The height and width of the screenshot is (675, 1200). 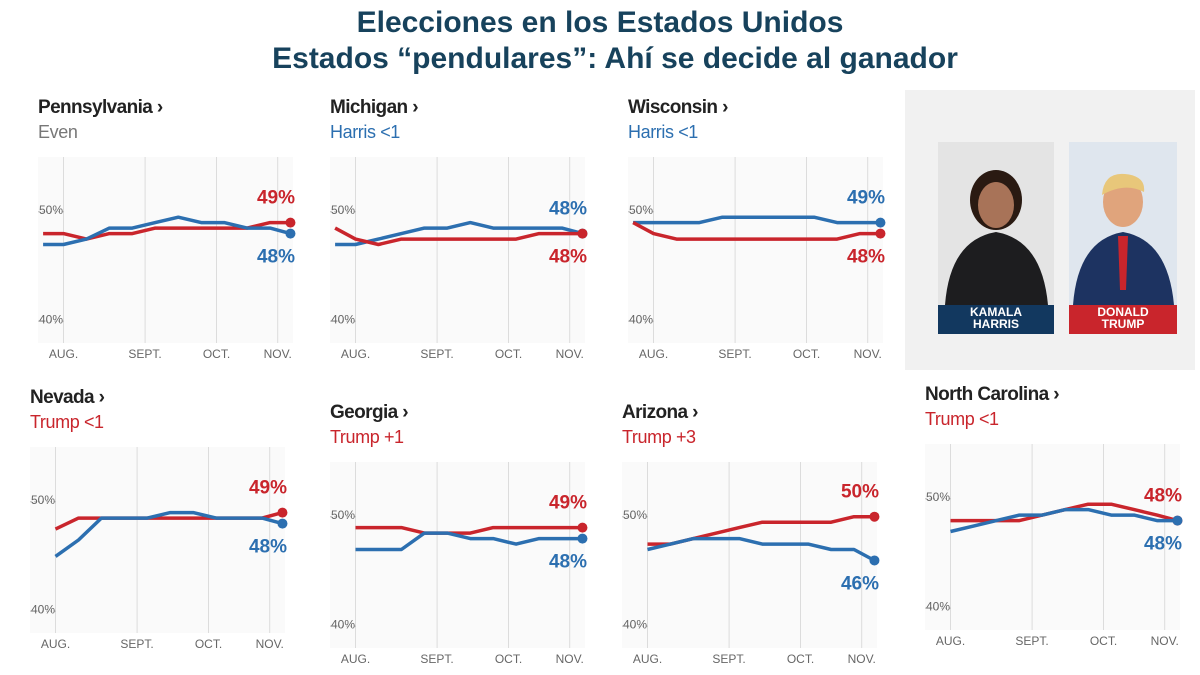 I want to click on chart-title: North Carolina ›, so click(x=992, y=394).